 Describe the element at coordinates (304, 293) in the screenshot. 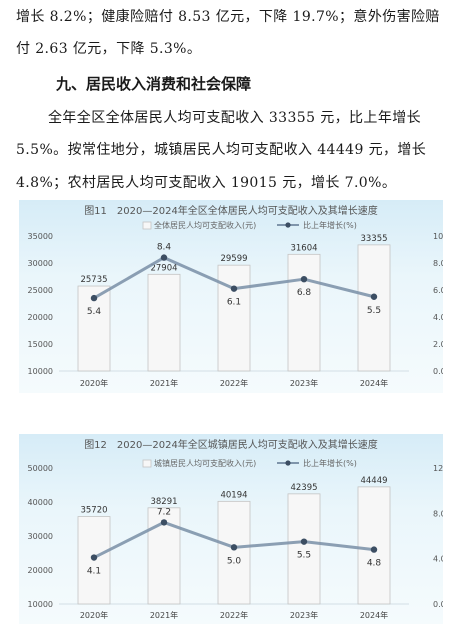

I see `line-value-label: 6.8` at that location.